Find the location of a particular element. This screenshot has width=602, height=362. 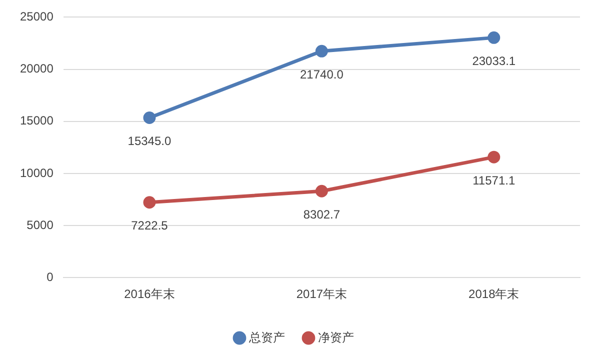

y-tick-label: 20000 is located at coordinates (37, 69).